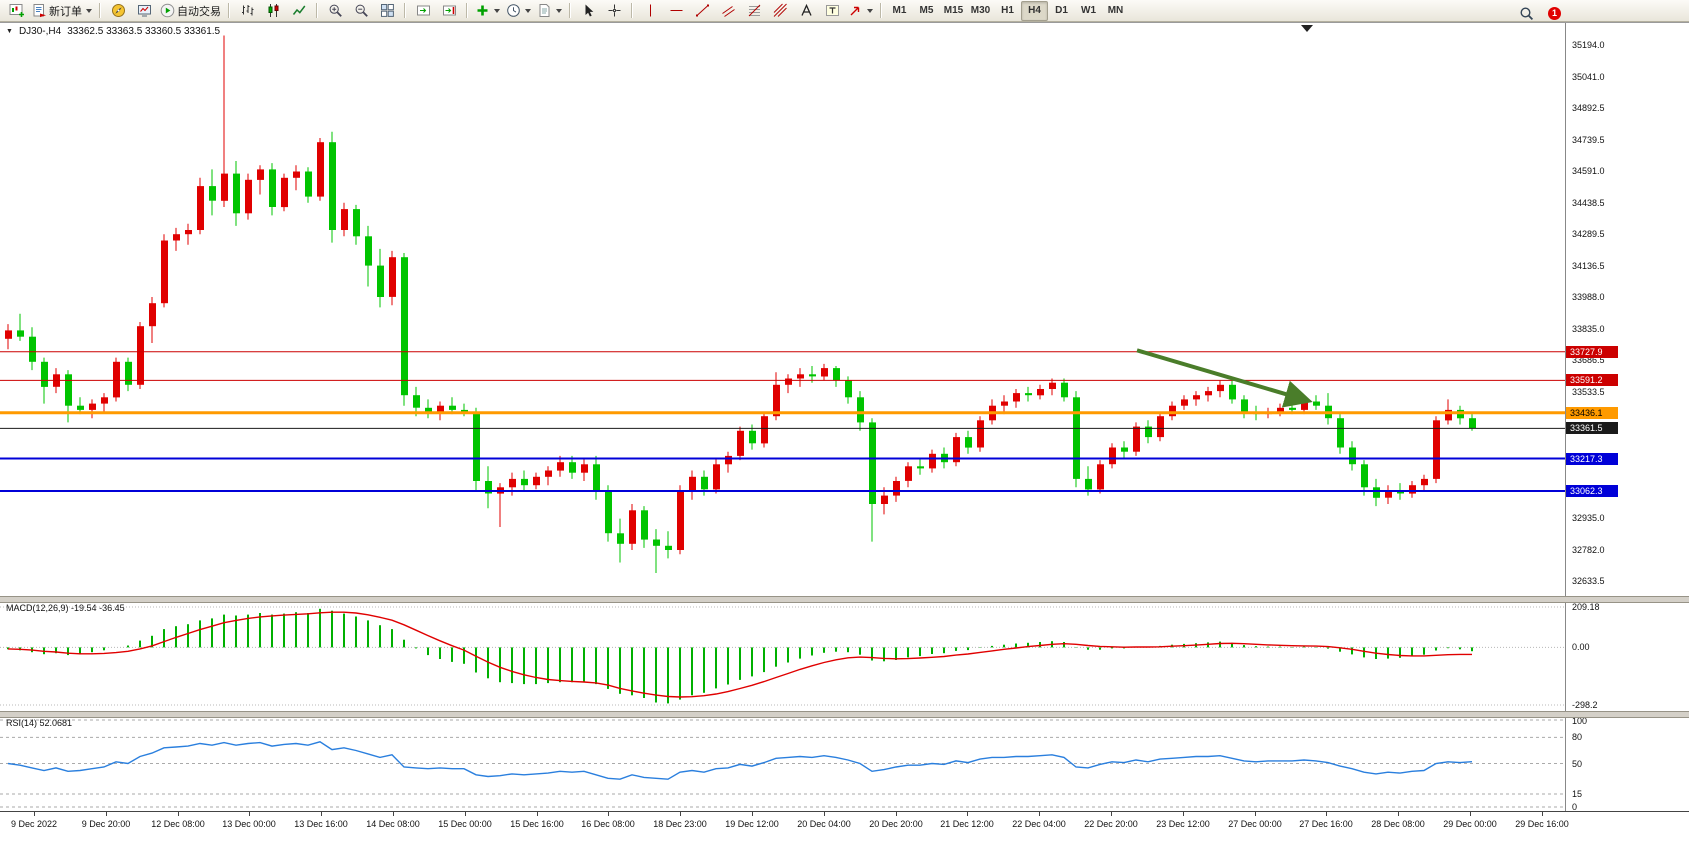 The width and height of the screenshot is (1689, 856). I want to click on cursor-tool-button, so click(588, 11).